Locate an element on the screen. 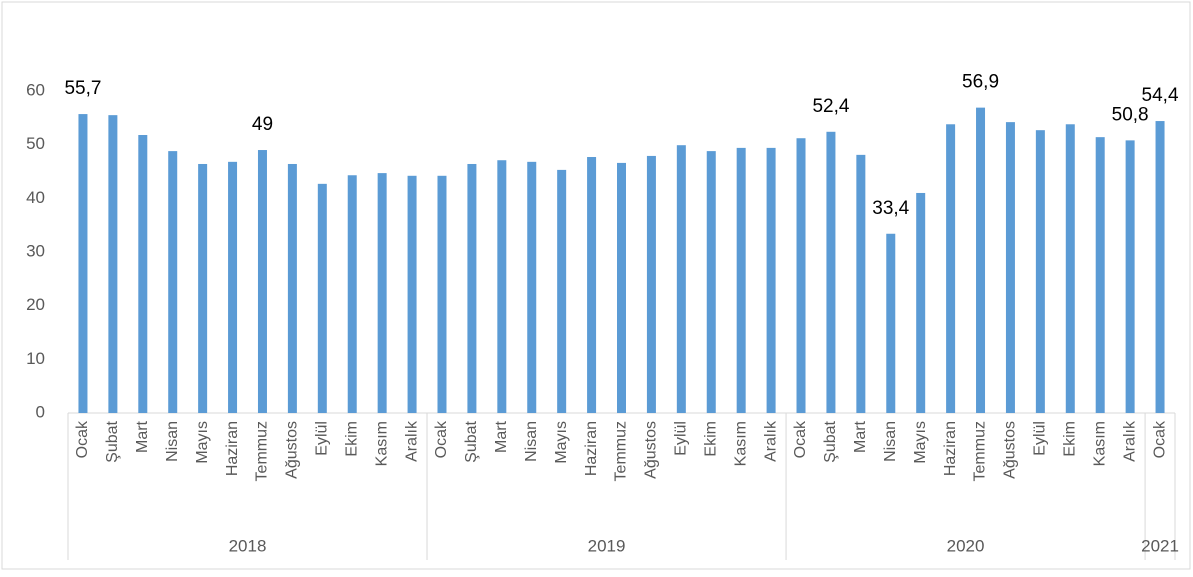 This screenshot has width=1193, height=577. y-tick-label: 60 is located at coordinates (35, 89).